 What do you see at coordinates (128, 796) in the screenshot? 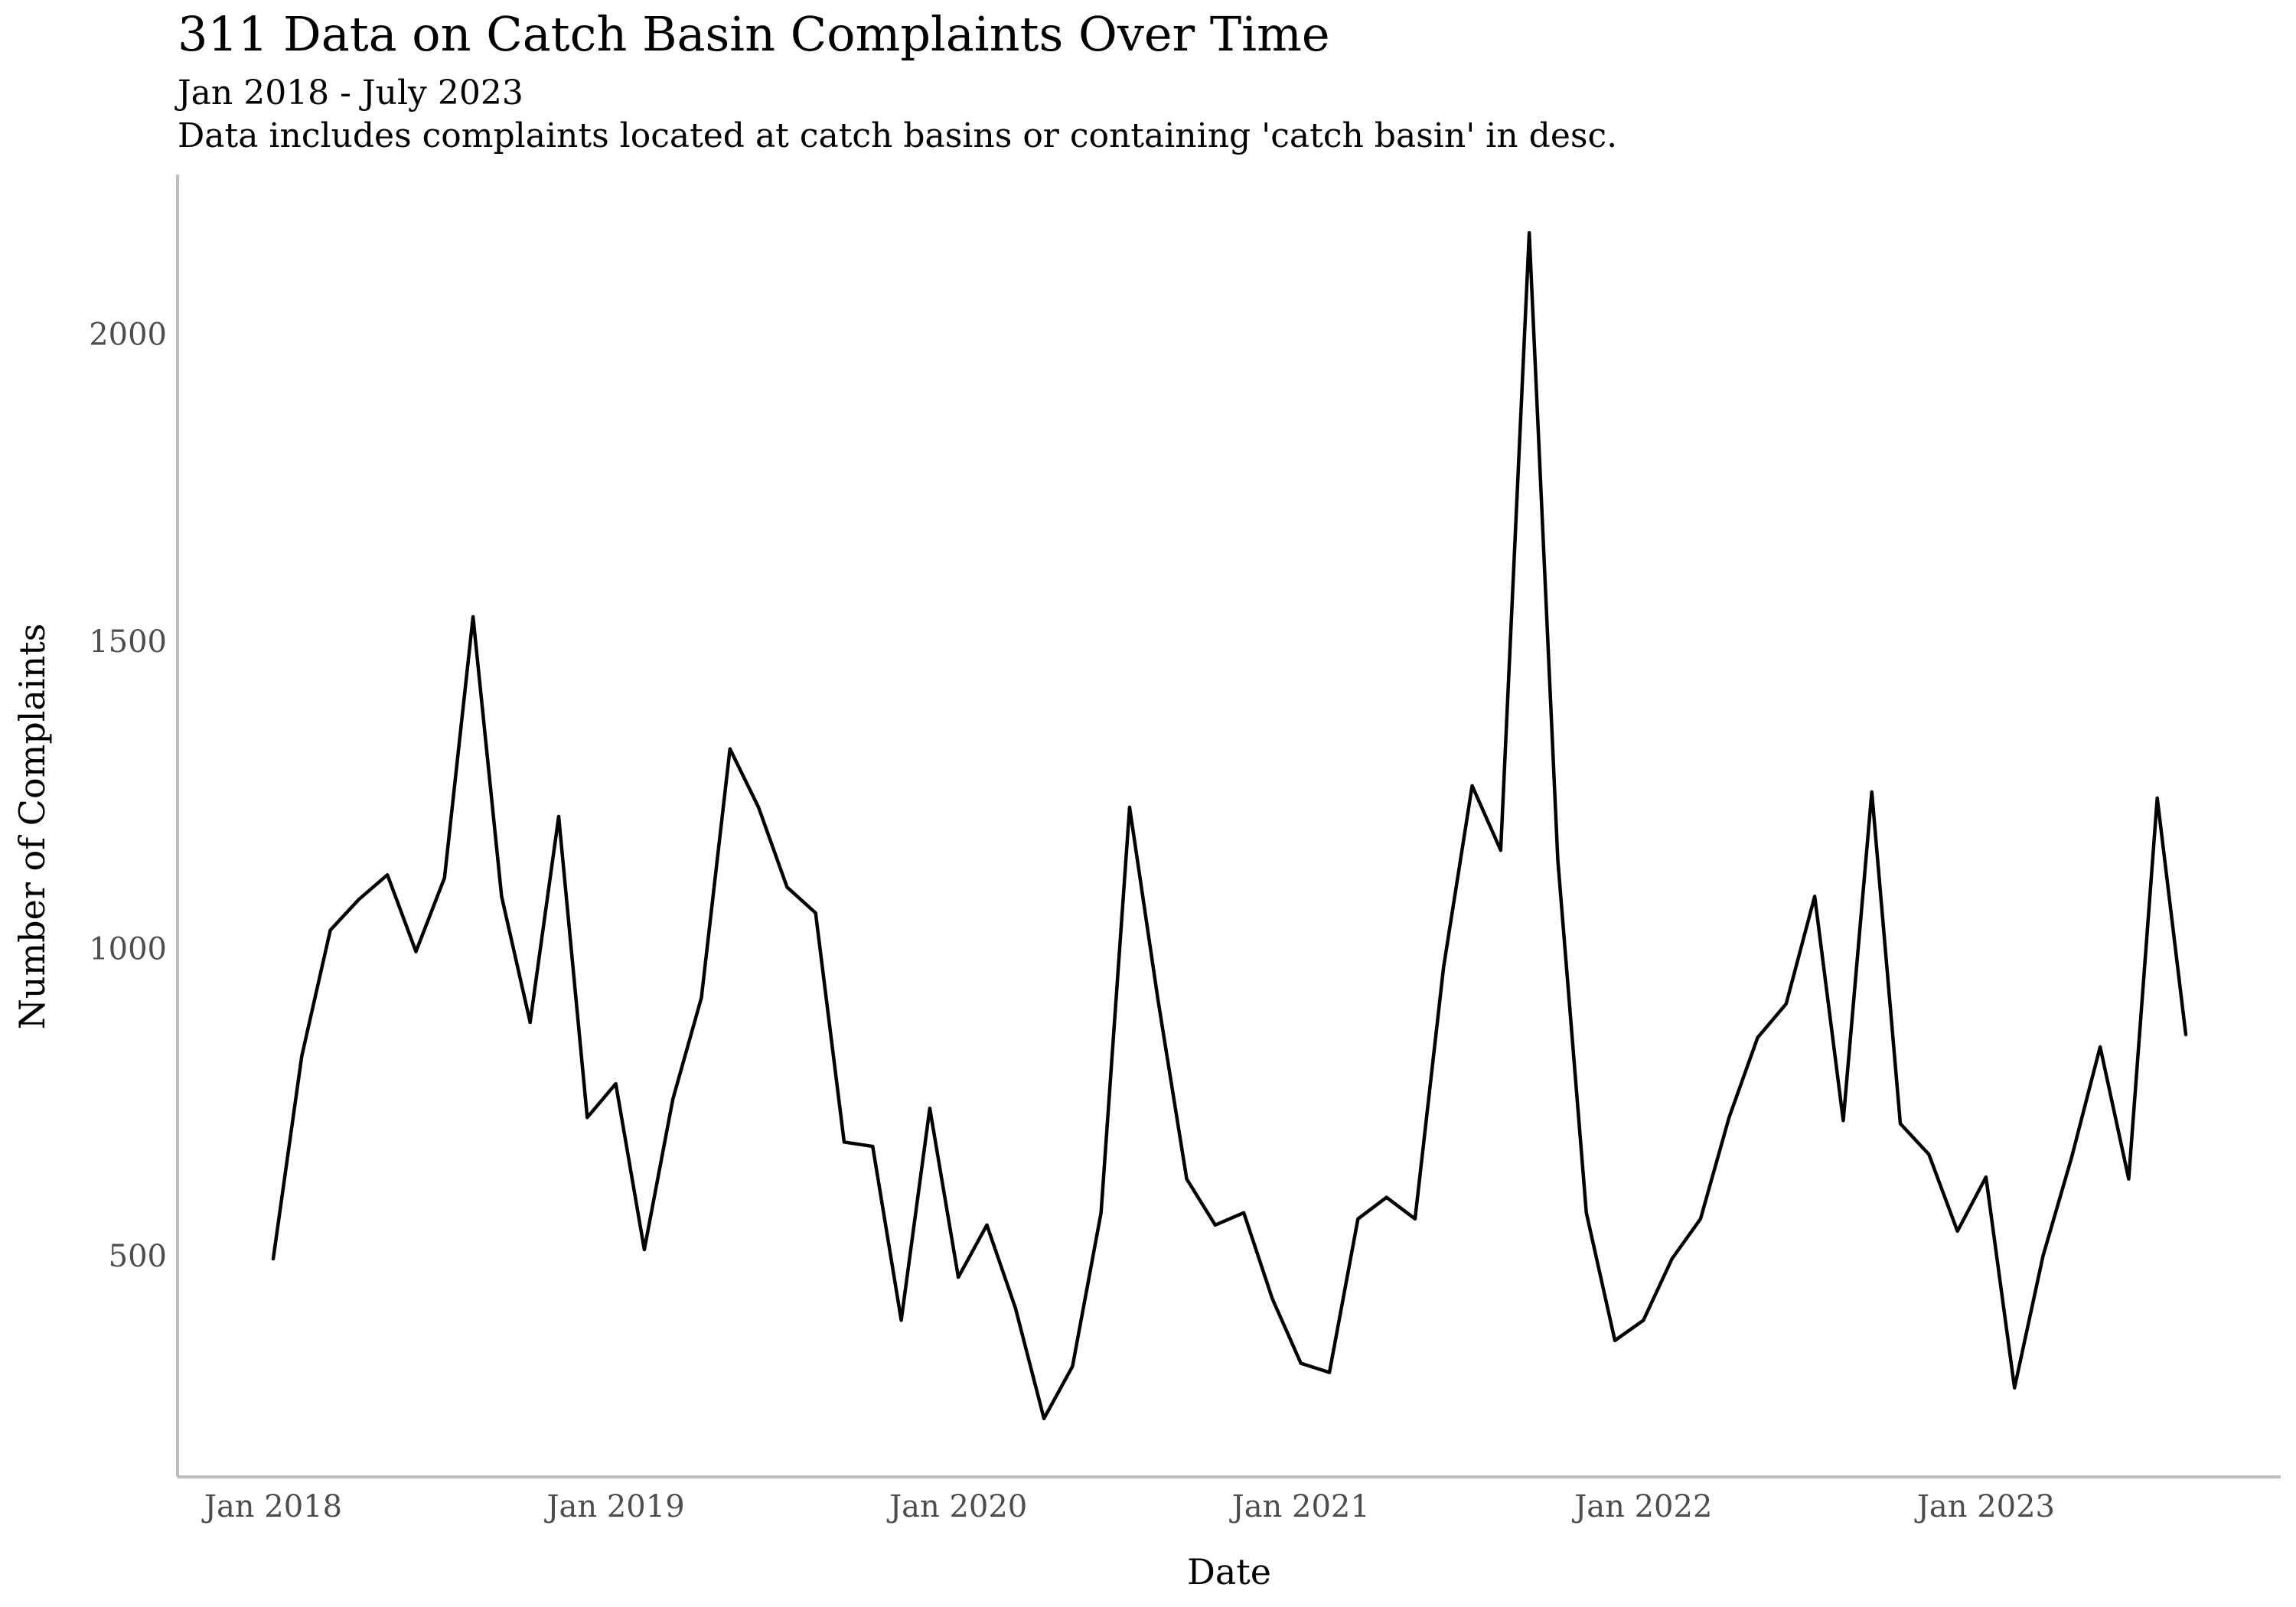
I see `y-axis-ticks: 500 1000 1500 2000` at bounding box center [128, 796].